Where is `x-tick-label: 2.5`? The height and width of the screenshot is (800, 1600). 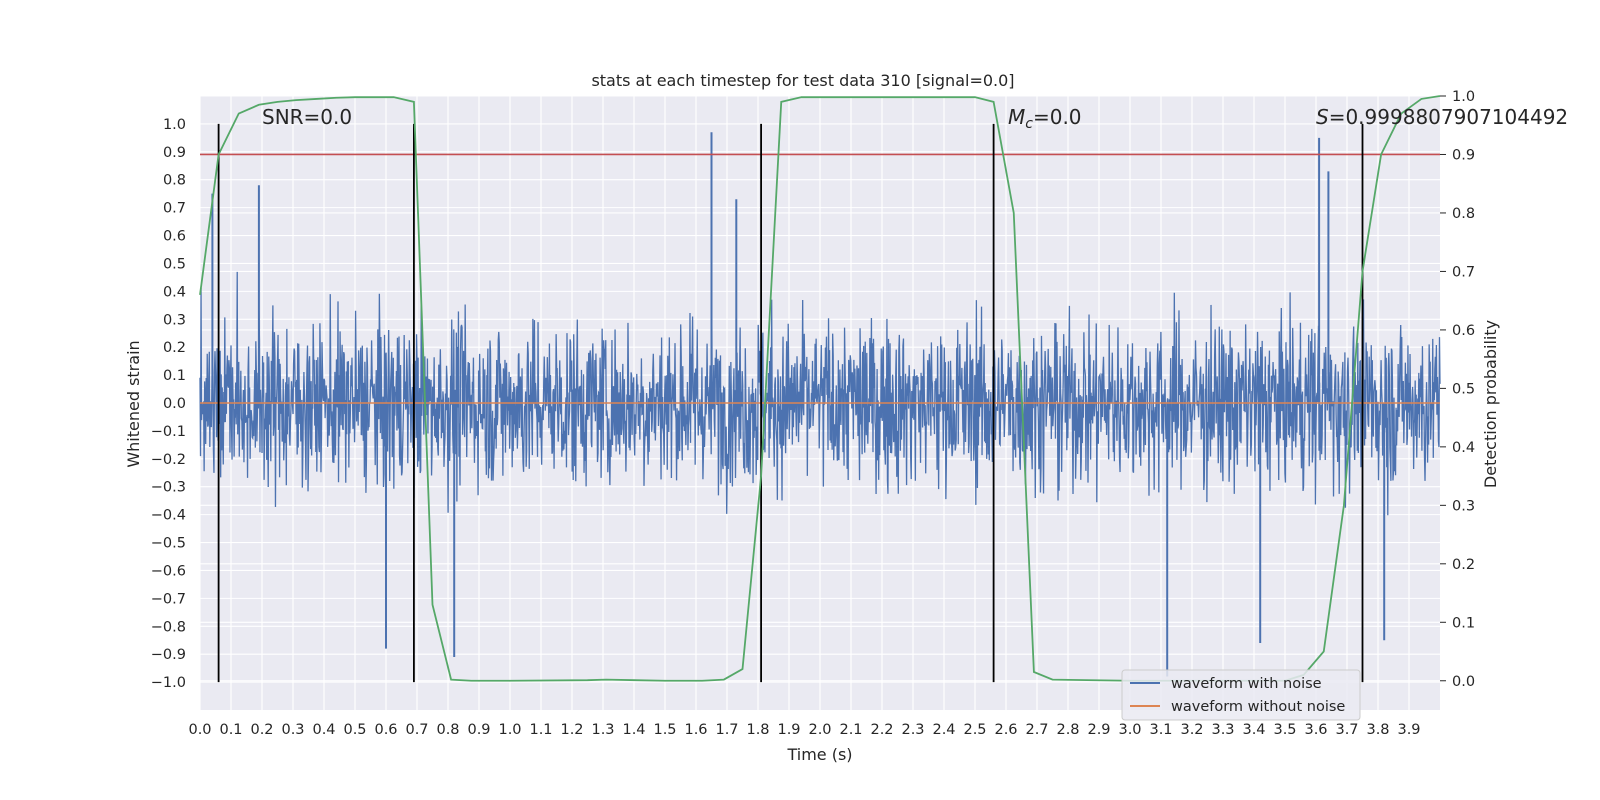 x-tick-label: 2.5 is located at coordinates (974, 730).